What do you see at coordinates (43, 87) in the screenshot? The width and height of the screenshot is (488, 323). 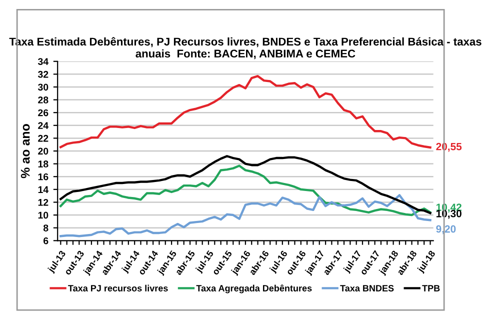 I see `y-tick-label: 30` at bounding box center [43, 87].